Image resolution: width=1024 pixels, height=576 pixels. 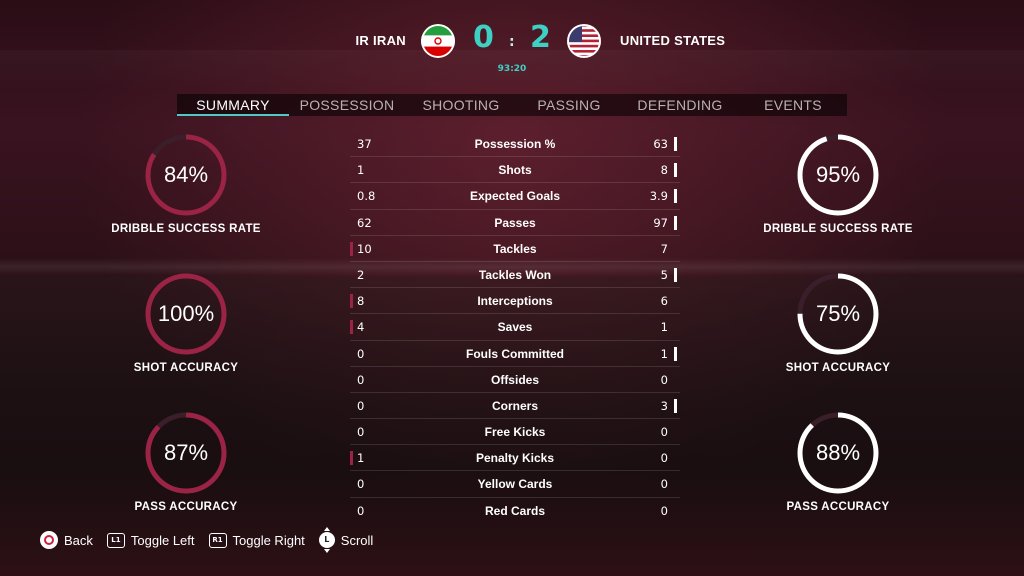 I want to click on stat-row: 0 Corners 3, so click(x=515, y=406).